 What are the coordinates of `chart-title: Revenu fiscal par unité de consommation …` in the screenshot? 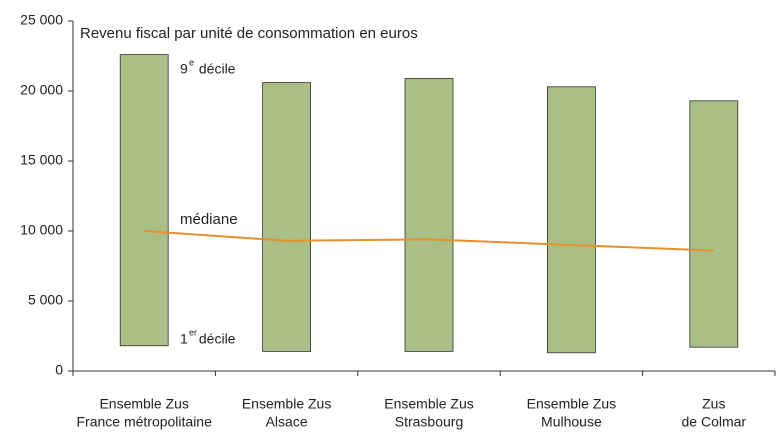 It's located at (249, 33).